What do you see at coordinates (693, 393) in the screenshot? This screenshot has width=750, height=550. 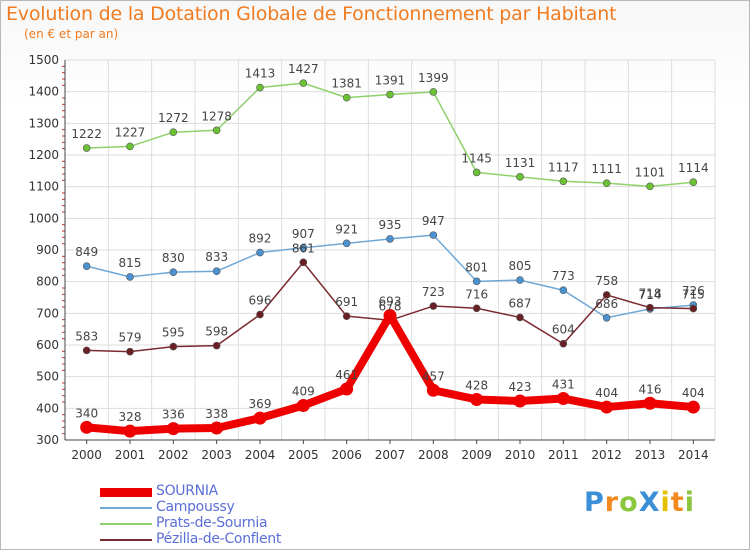 I see `data-label: 404` at bounding box center [693, 393].